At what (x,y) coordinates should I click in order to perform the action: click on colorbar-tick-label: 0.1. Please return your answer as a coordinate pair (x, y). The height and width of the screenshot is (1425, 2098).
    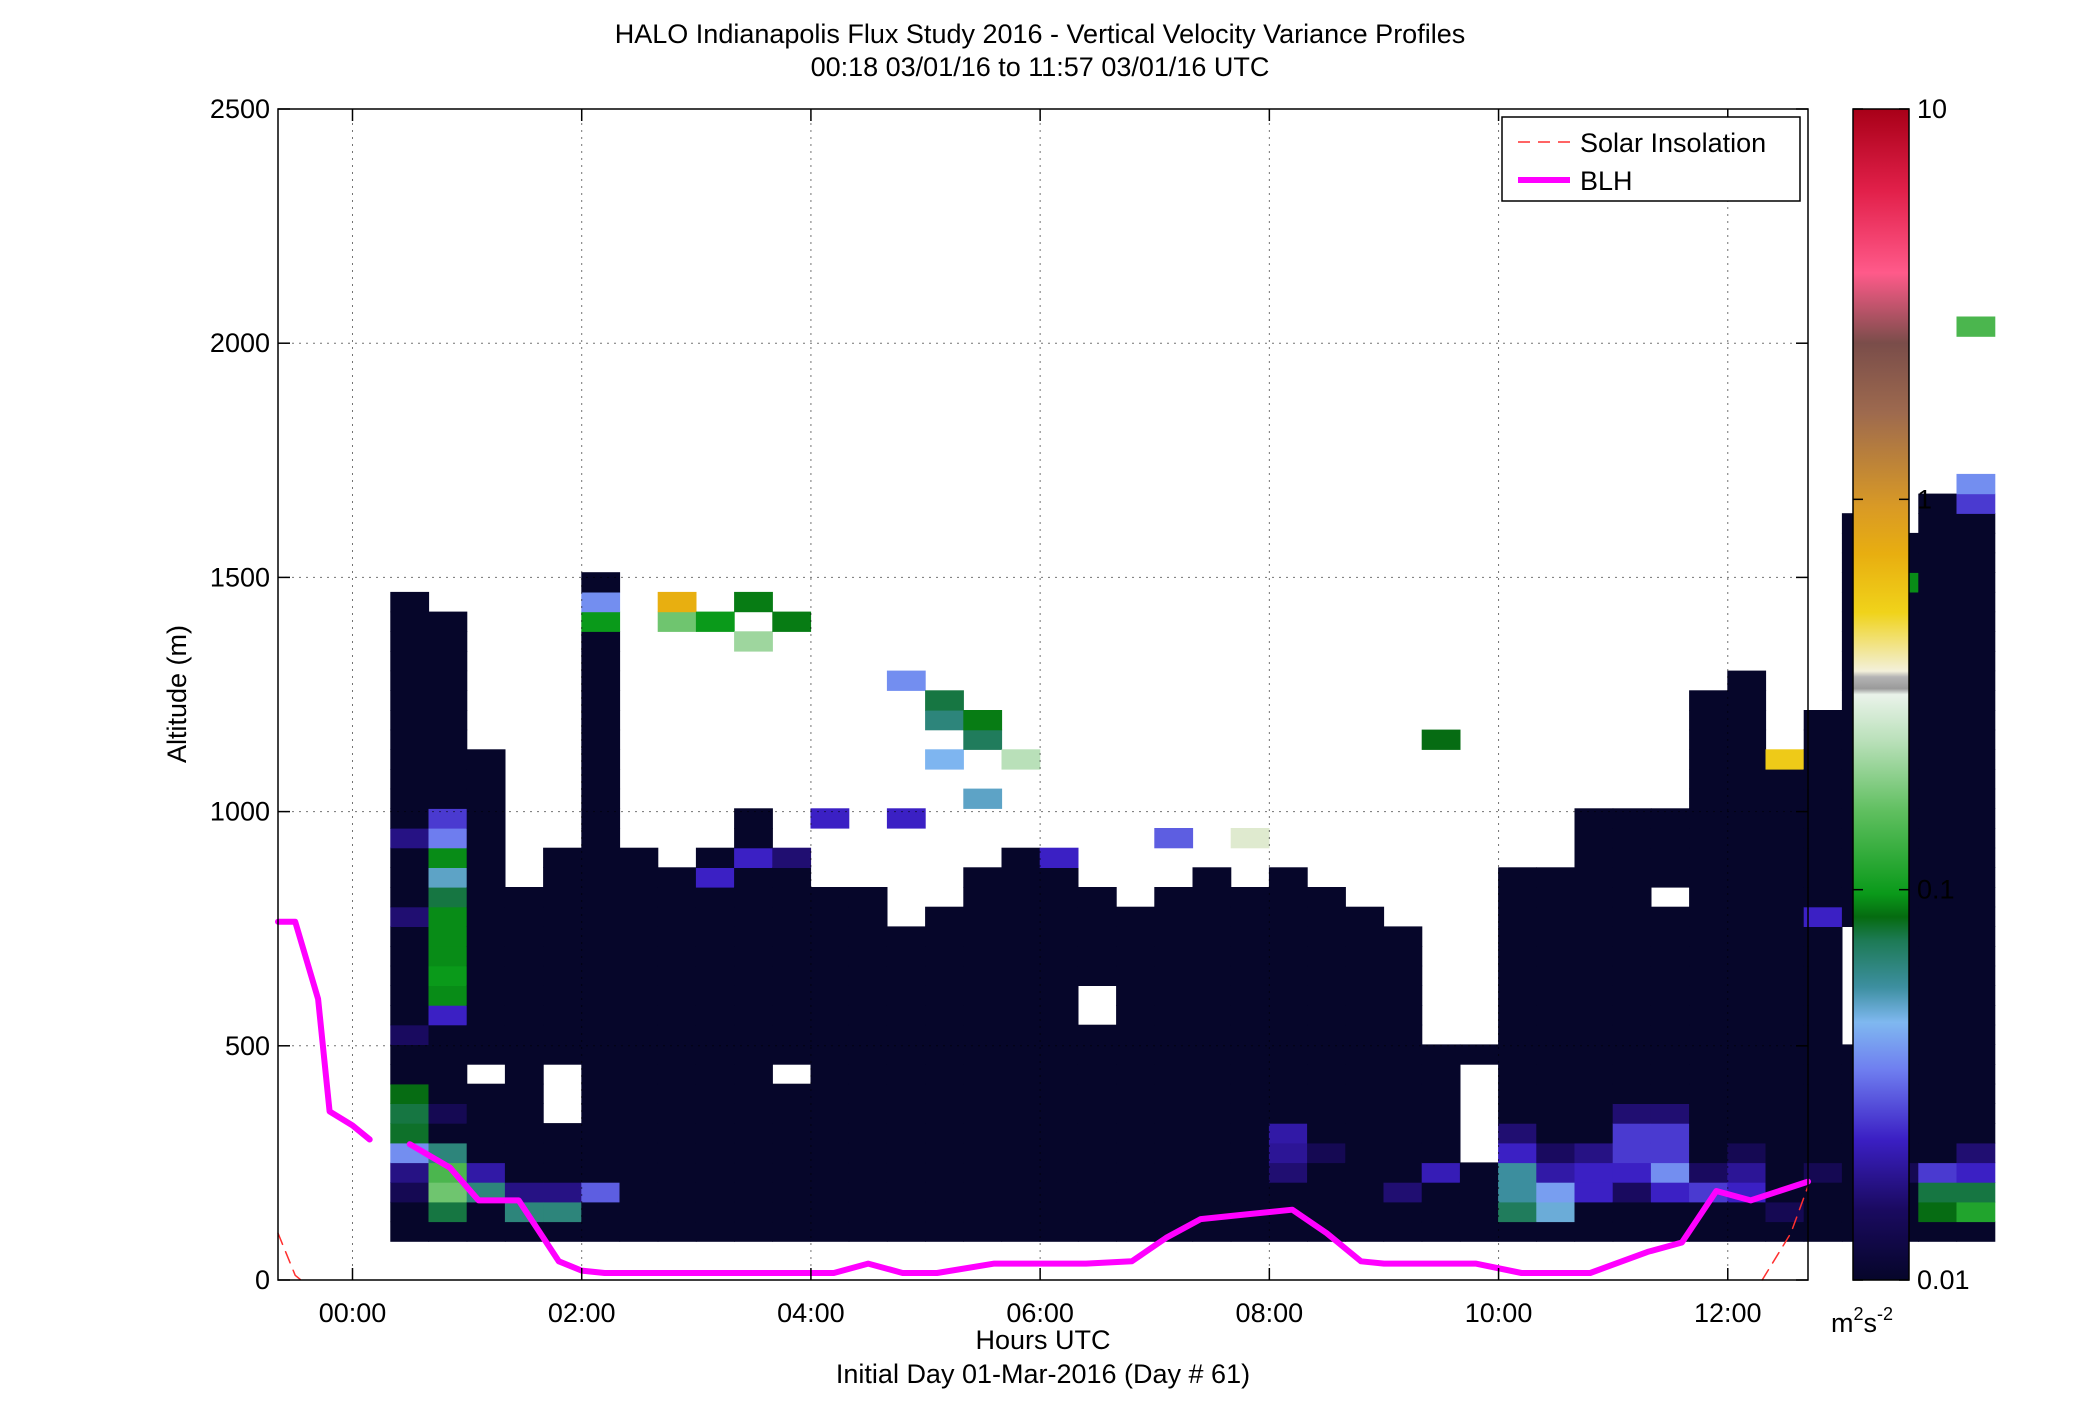
    Looking at the image, I should click on (1936, 890).